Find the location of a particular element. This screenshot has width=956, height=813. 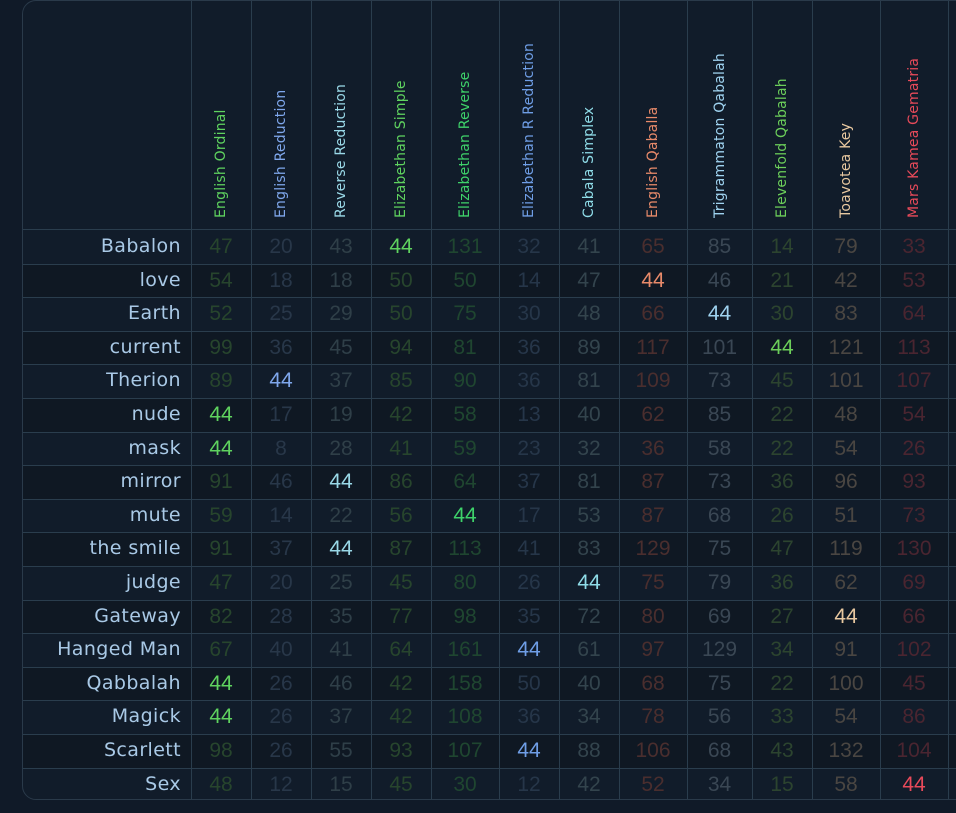

table-cell: 86 is located at coordinates (914, 717).